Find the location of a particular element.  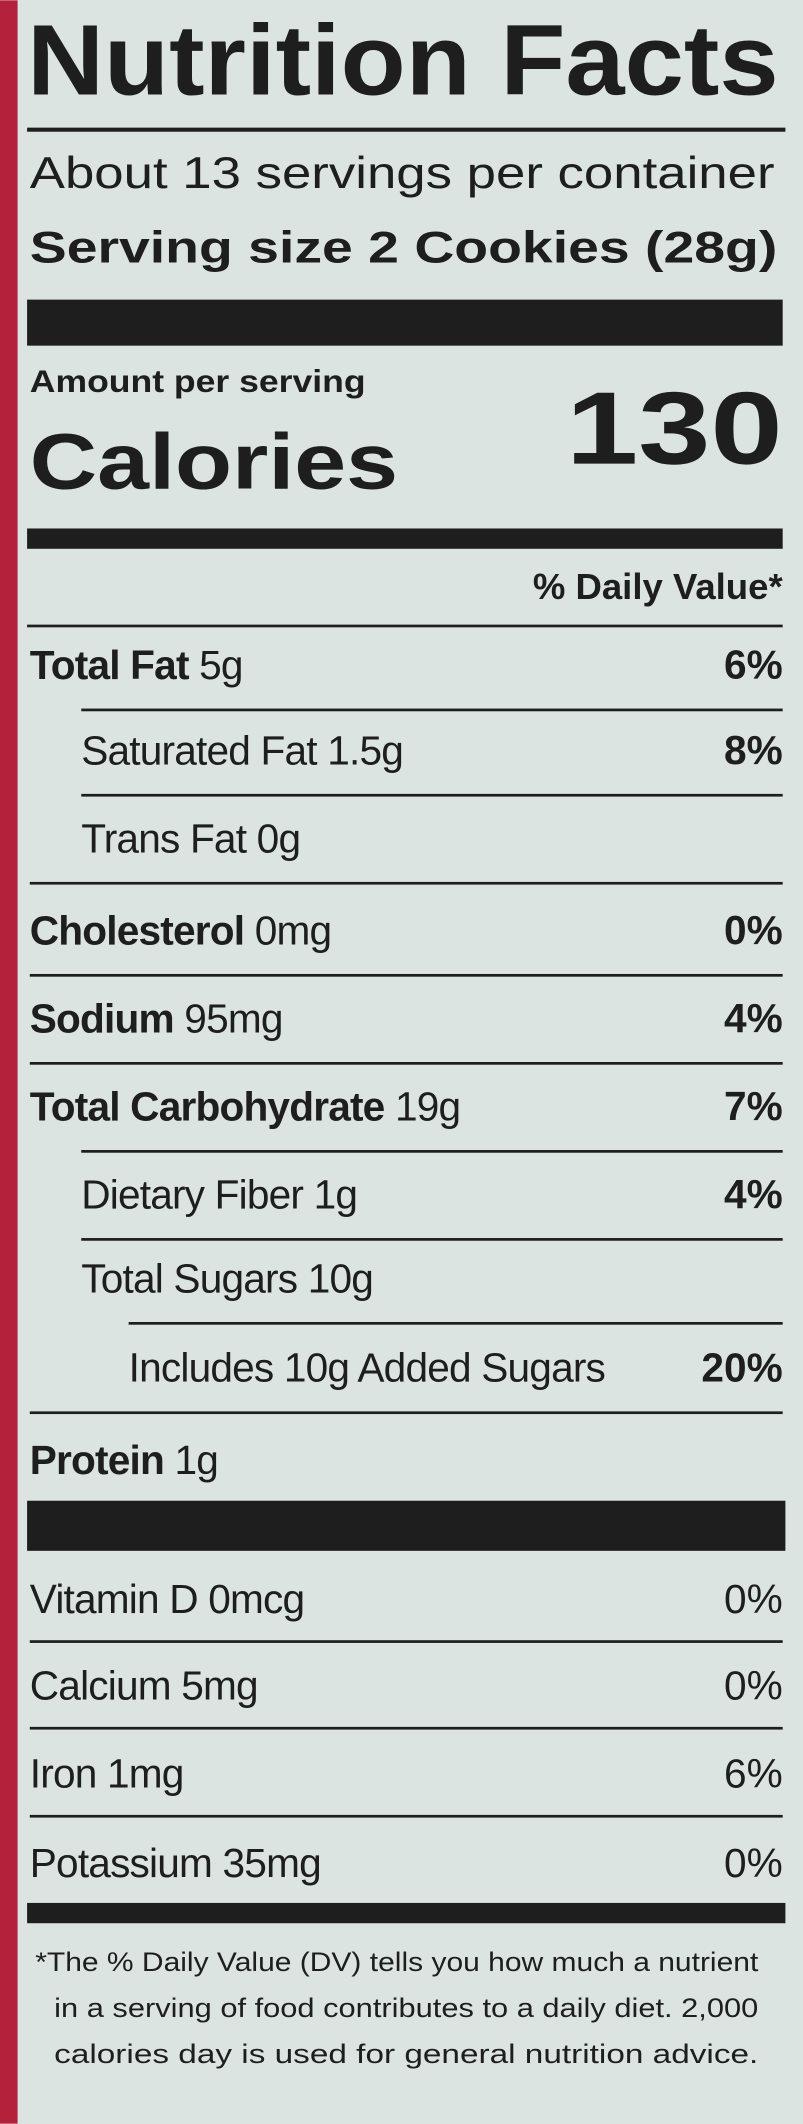

calories-label: Calories is located at coordinates (214, 461).